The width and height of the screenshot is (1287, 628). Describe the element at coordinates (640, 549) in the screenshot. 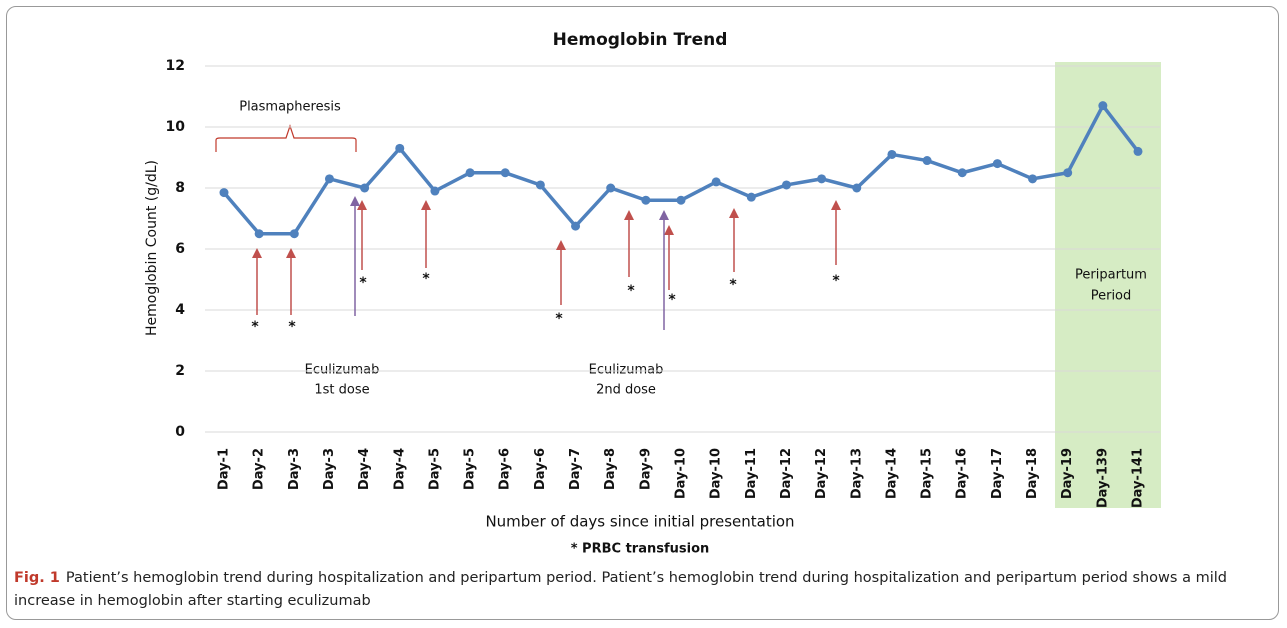

I see `legend-note: * PRBC transfusion` at that location.